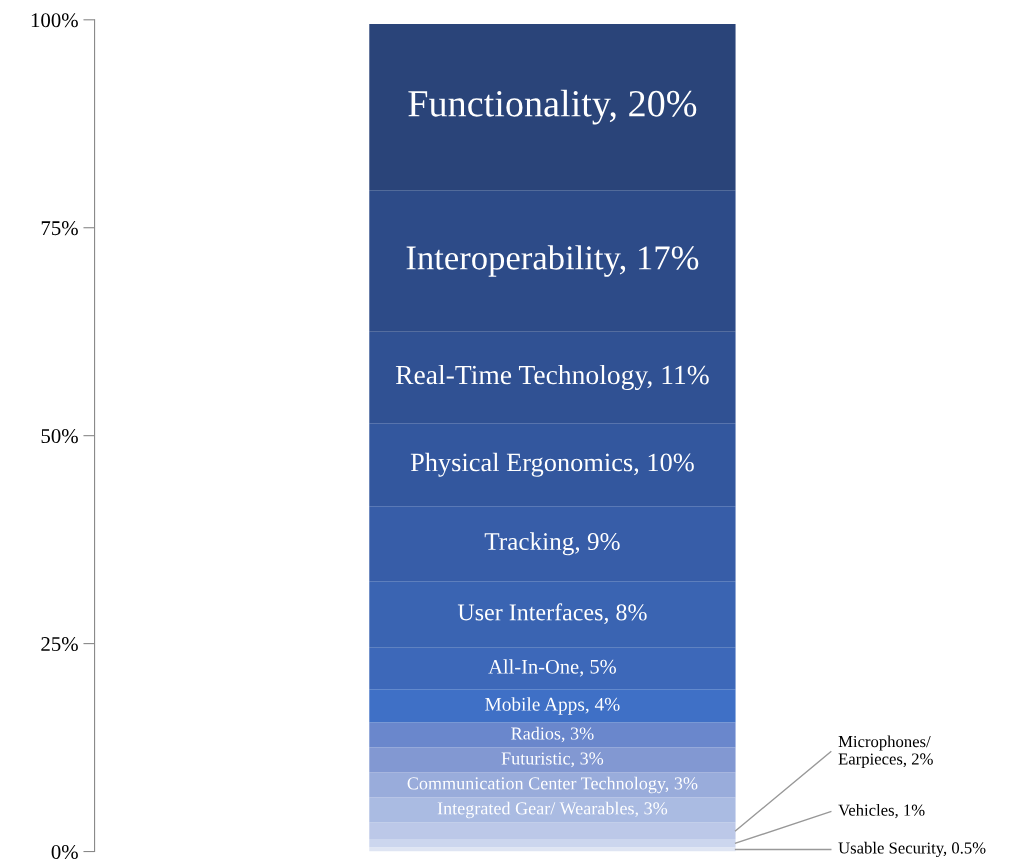  What do you see at coordinates (59, 228) in the screenshot?
I see `y-tick-label: 75%` at bounding box center [59, 228].